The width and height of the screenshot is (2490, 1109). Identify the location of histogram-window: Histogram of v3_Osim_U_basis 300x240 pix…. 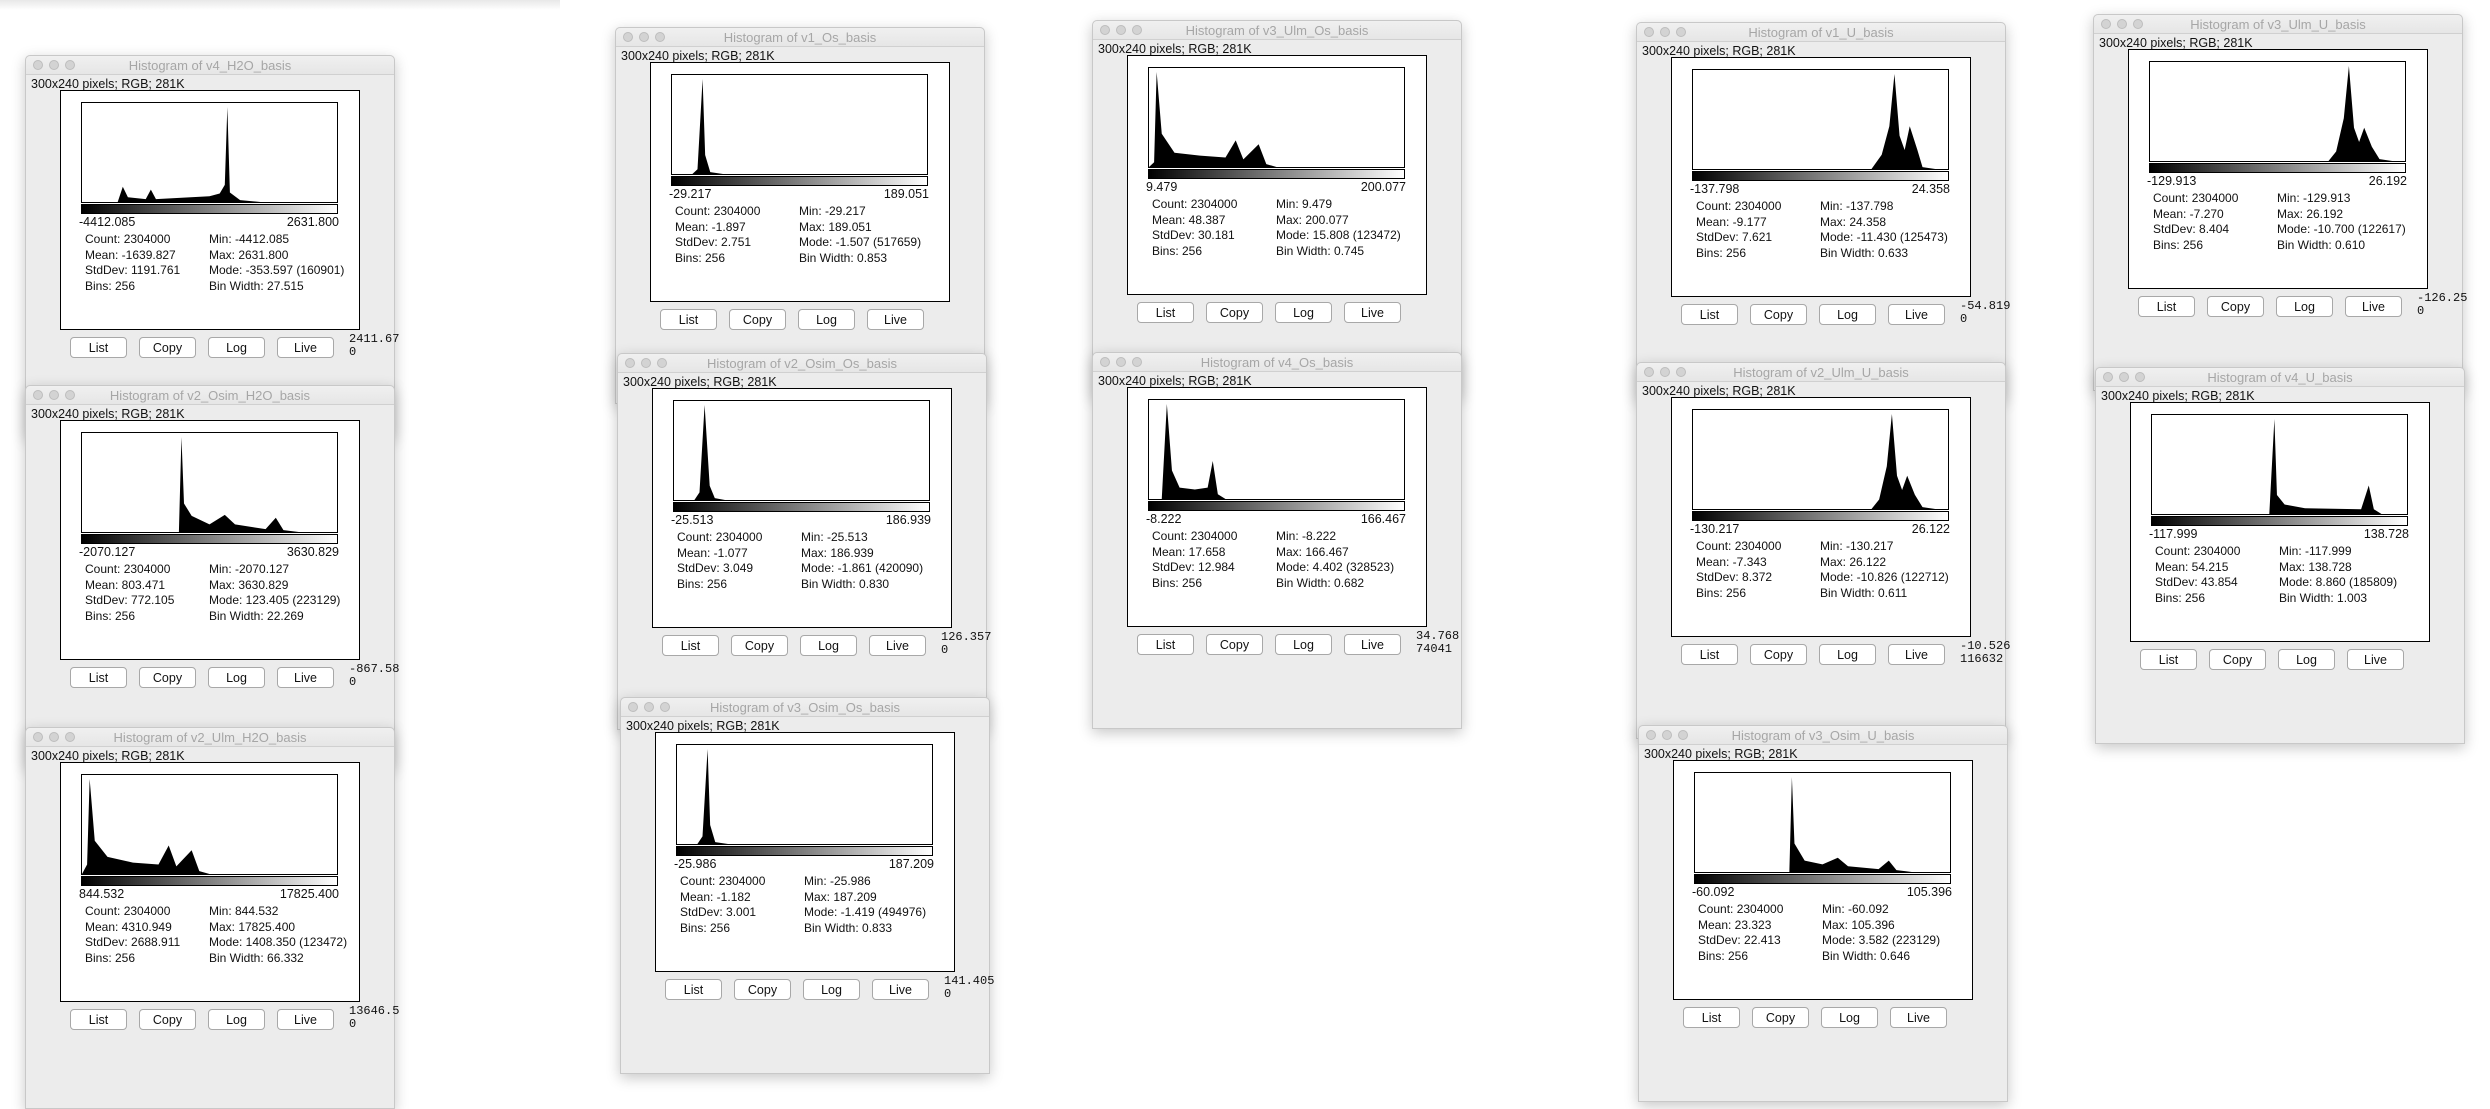
(1823, 913).